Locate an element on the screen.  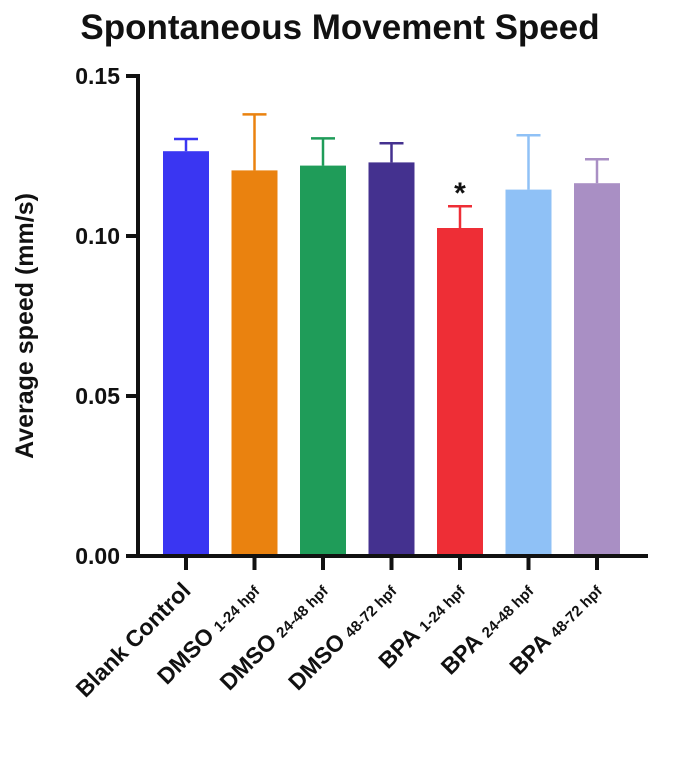
chart-title: Spontaneous Movement Speed is located at coordinates (340, 27).